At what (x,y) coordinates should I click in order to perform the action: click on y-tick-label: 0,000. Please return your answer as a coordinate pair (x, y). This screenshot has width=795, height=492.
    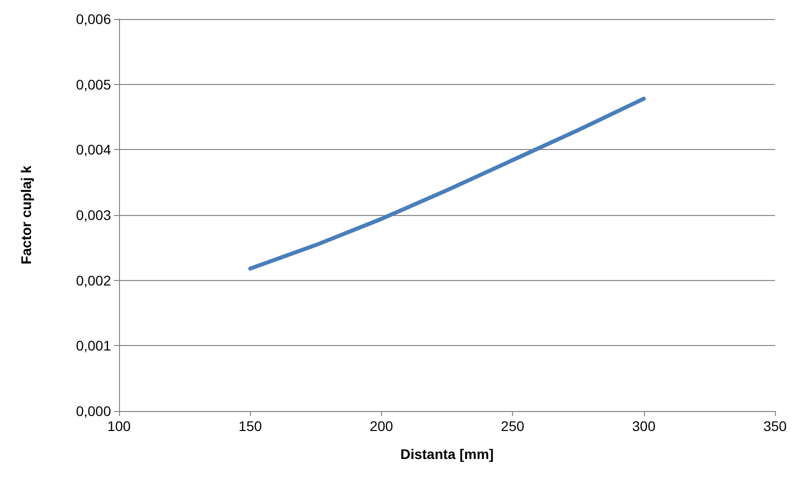
    Looking at the image, I should click on (94, 411).